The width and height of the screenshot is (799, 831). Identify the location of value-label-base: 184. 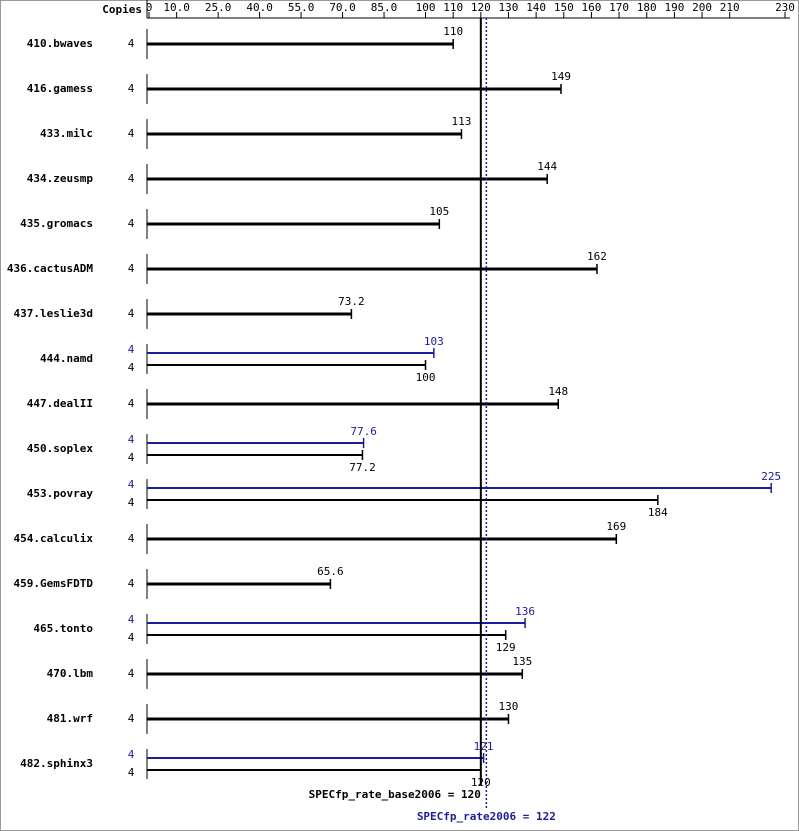
(658, 512).